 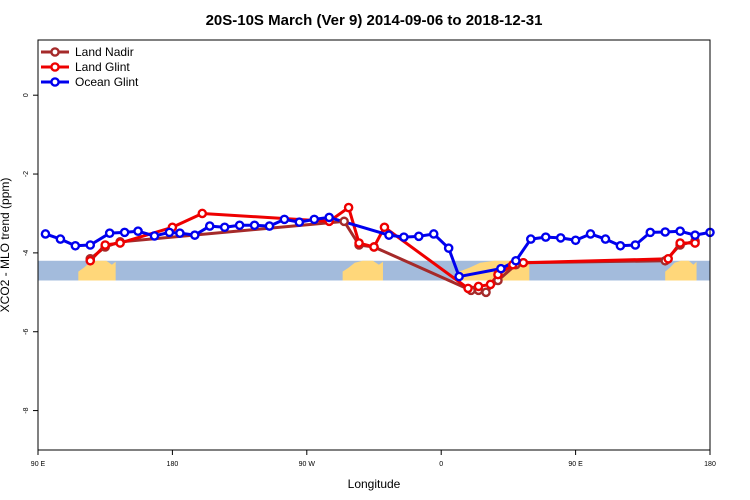 I want to click on y-tick-label: 0, so click(x=26, y=95).